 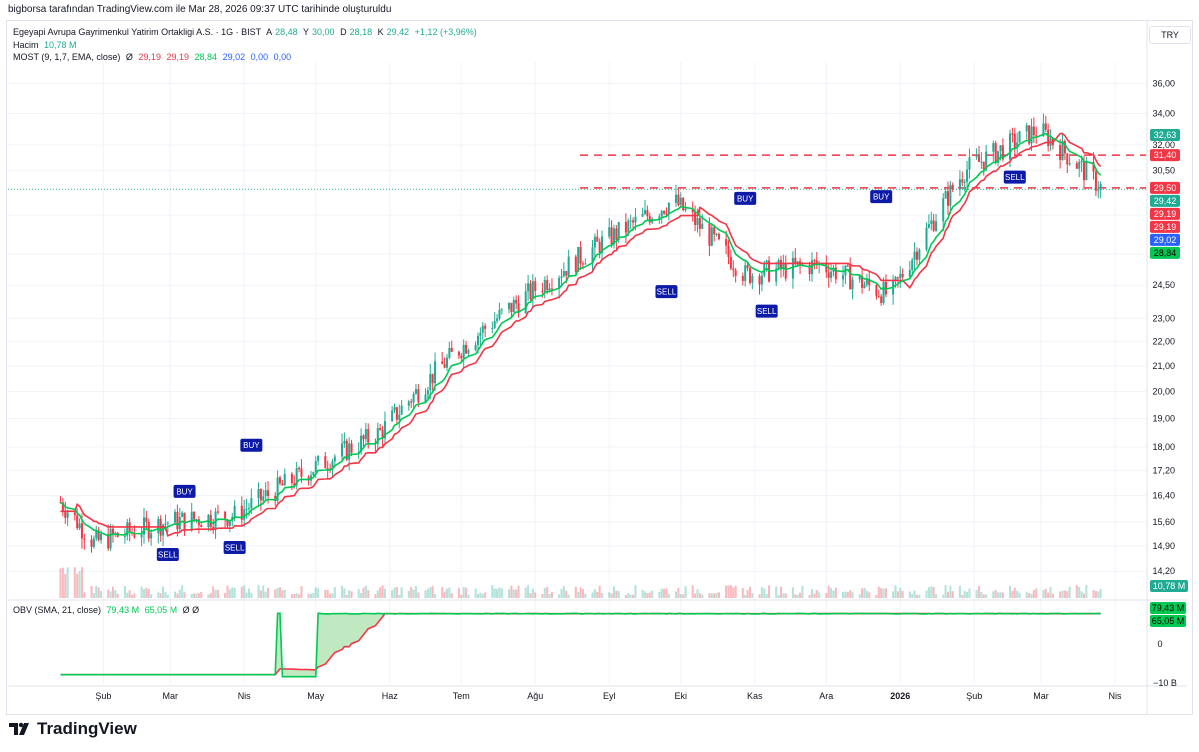 What do you see at coordinates (306, 32) in the screenshot?
I see `high-label: Y` at bounding box center [306, 32].